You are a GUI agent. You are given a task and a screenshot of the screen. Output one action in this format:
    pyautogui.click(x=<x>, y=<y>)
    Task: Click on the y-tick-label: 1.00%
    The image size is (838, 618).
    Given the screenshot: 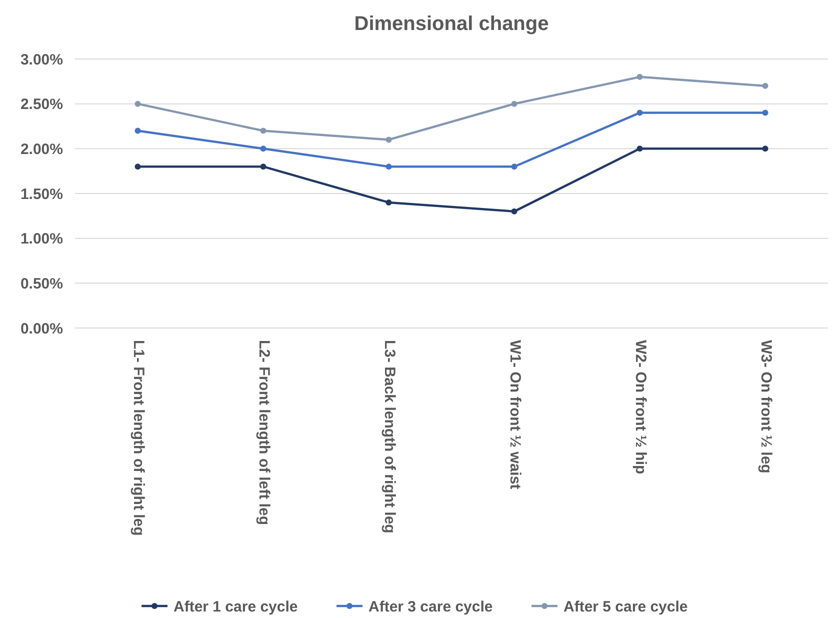 What is the action you would take?
    pyautogui.click(x=41, y=239)
    